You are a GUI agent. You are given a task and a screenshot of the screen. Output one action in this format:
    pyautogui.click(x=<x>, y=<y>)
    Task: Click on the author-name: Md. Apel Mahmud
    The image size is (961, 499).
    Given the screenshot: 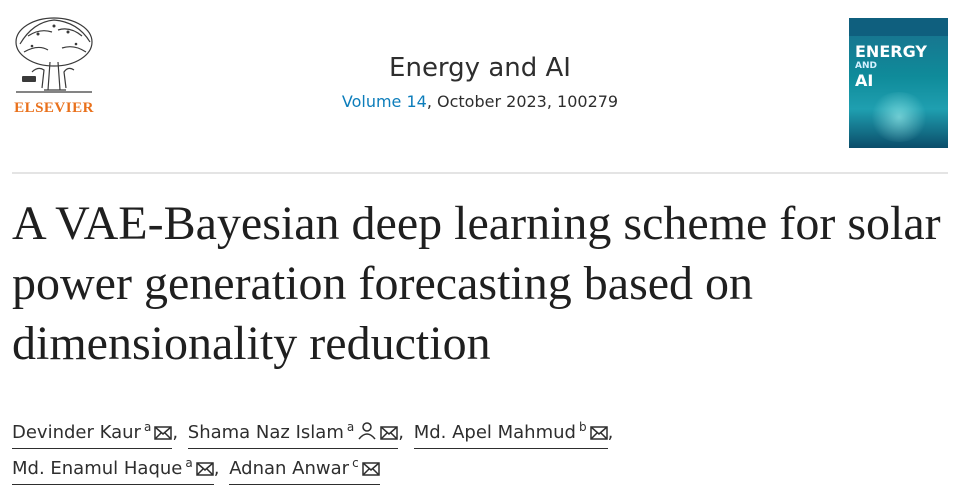 What is the action you would take?
    pyautogui.click(x=494, y=432)
    